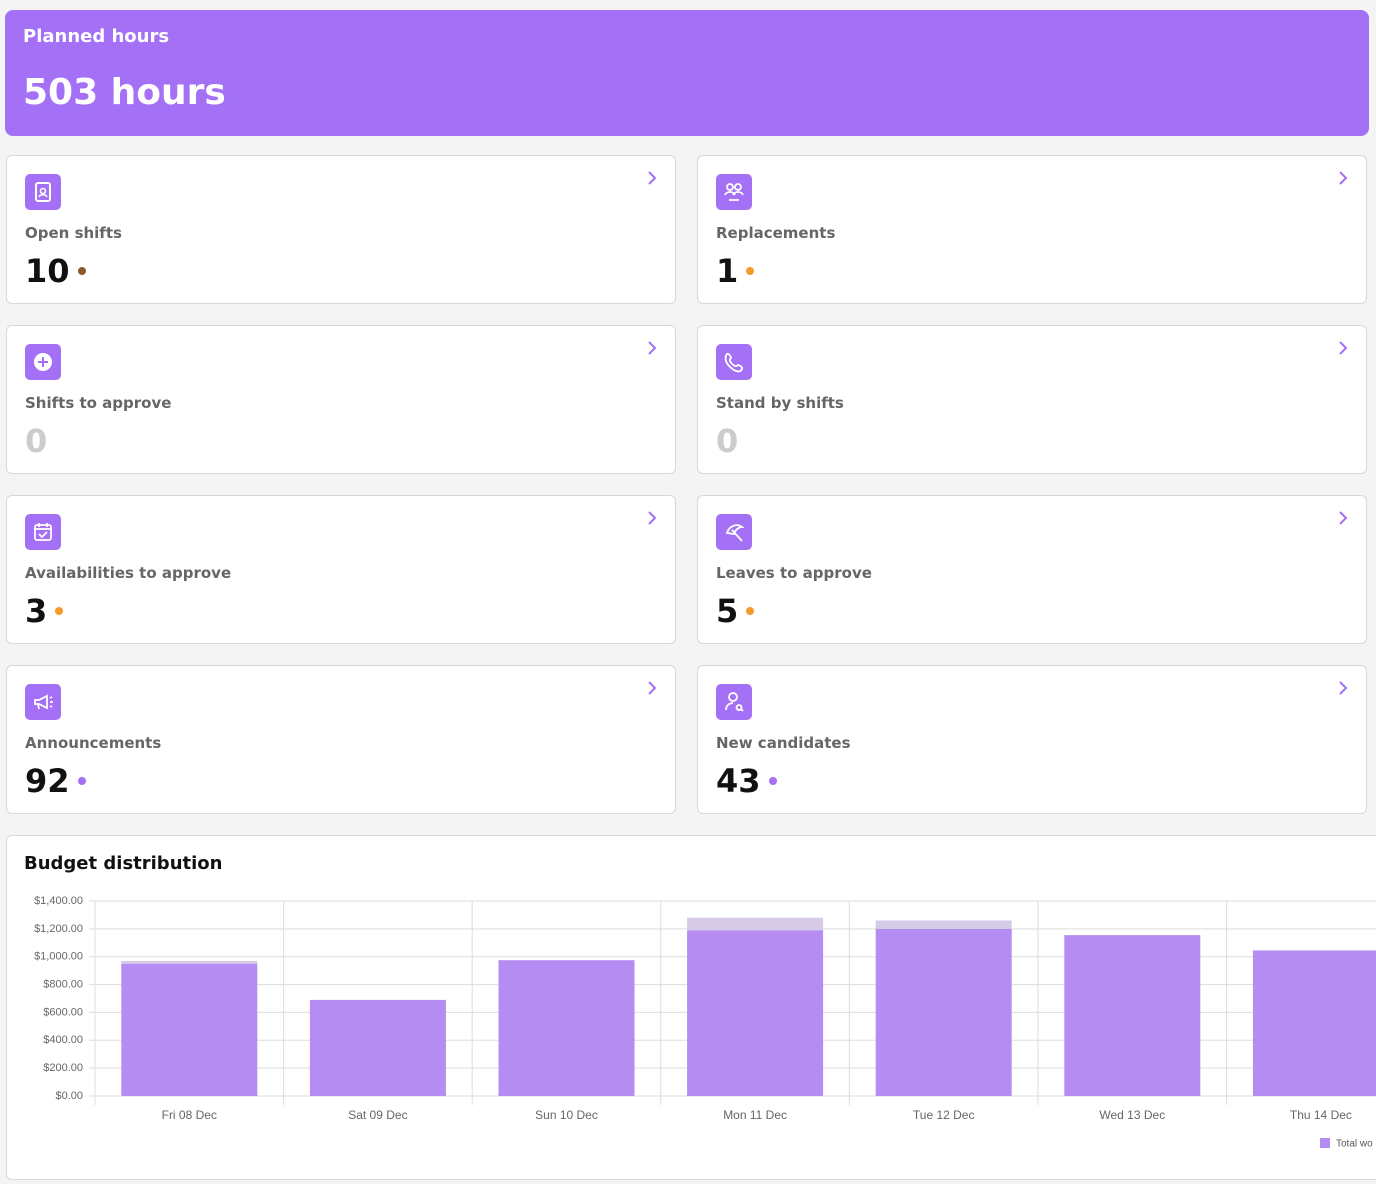 The image size is (1376, 1184). I want to click on y-tick-label: $800.00, so click(63, 984).